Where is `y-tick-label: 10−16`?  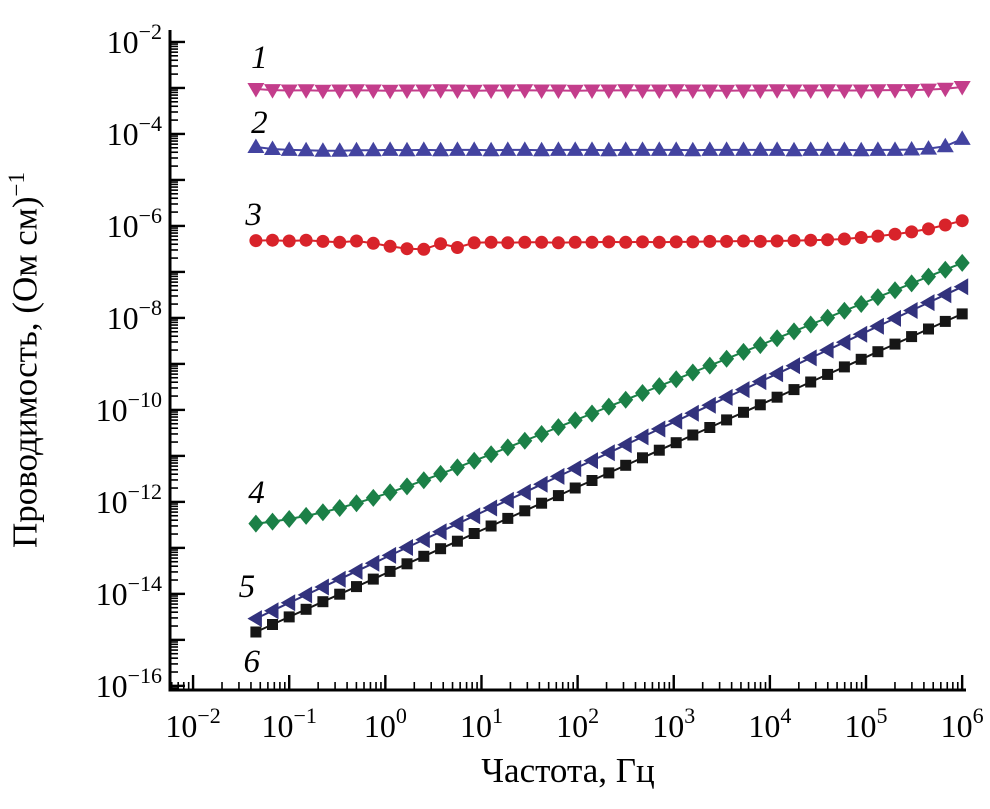
y-tick-label: 10−16 is located at coordinates (129, 683).